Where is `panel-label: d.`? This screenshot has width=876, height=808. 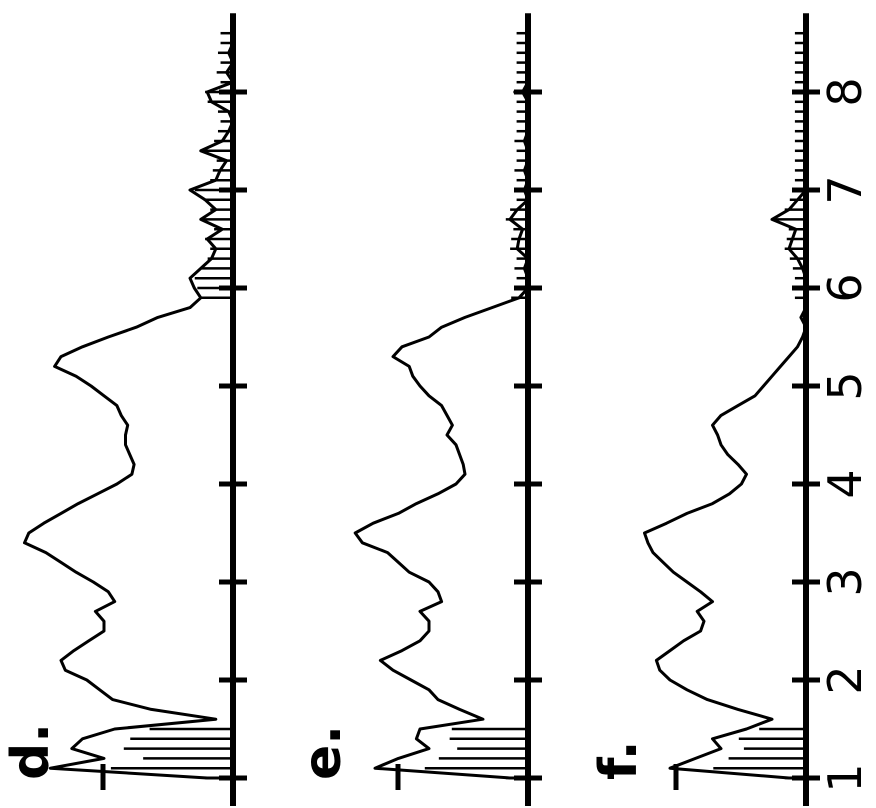
panel-label: d. is located at coordinates (31, 751).